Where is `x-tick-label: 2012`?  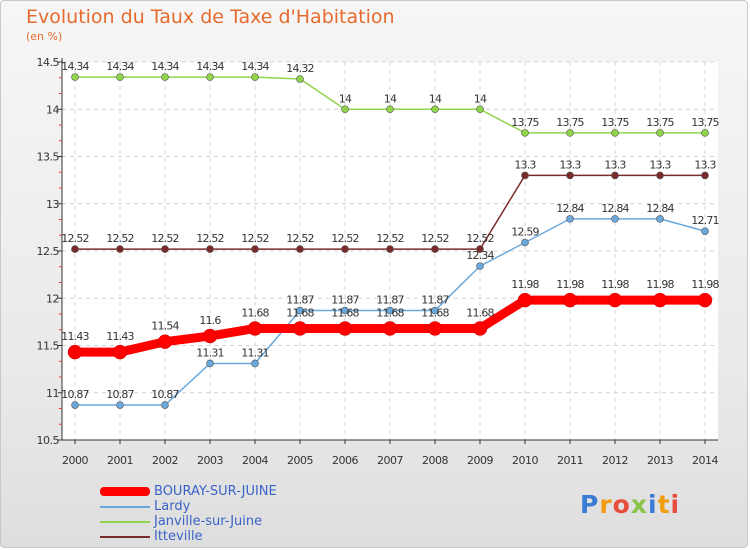
x-tick-label: 2012 is located at coordinates (615, 460).